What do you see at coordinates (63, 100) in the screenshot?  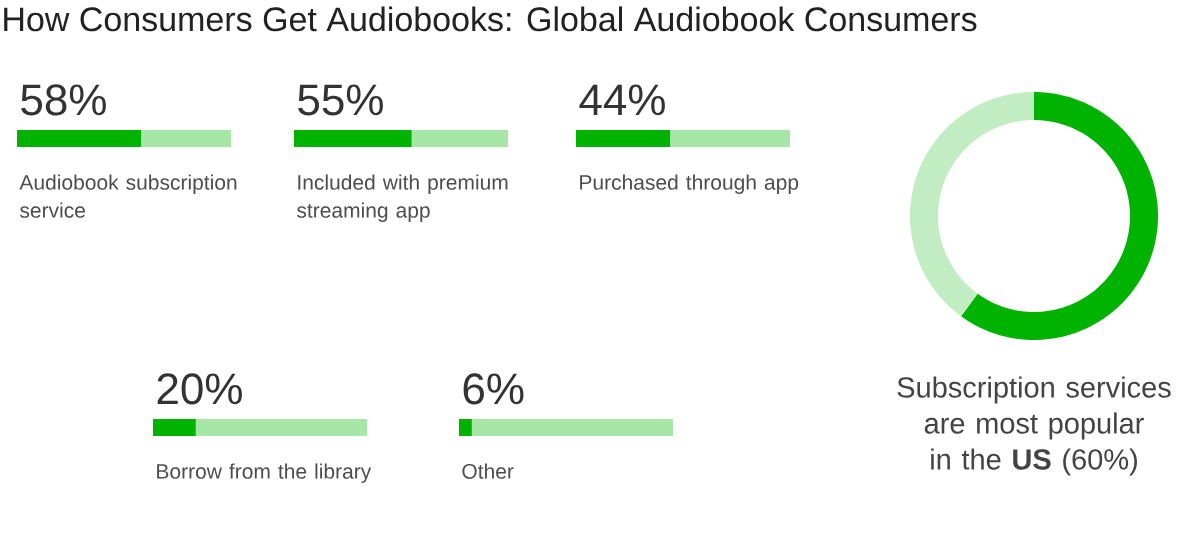 I see `data-label: 58%` at bounding box center [63, 100].